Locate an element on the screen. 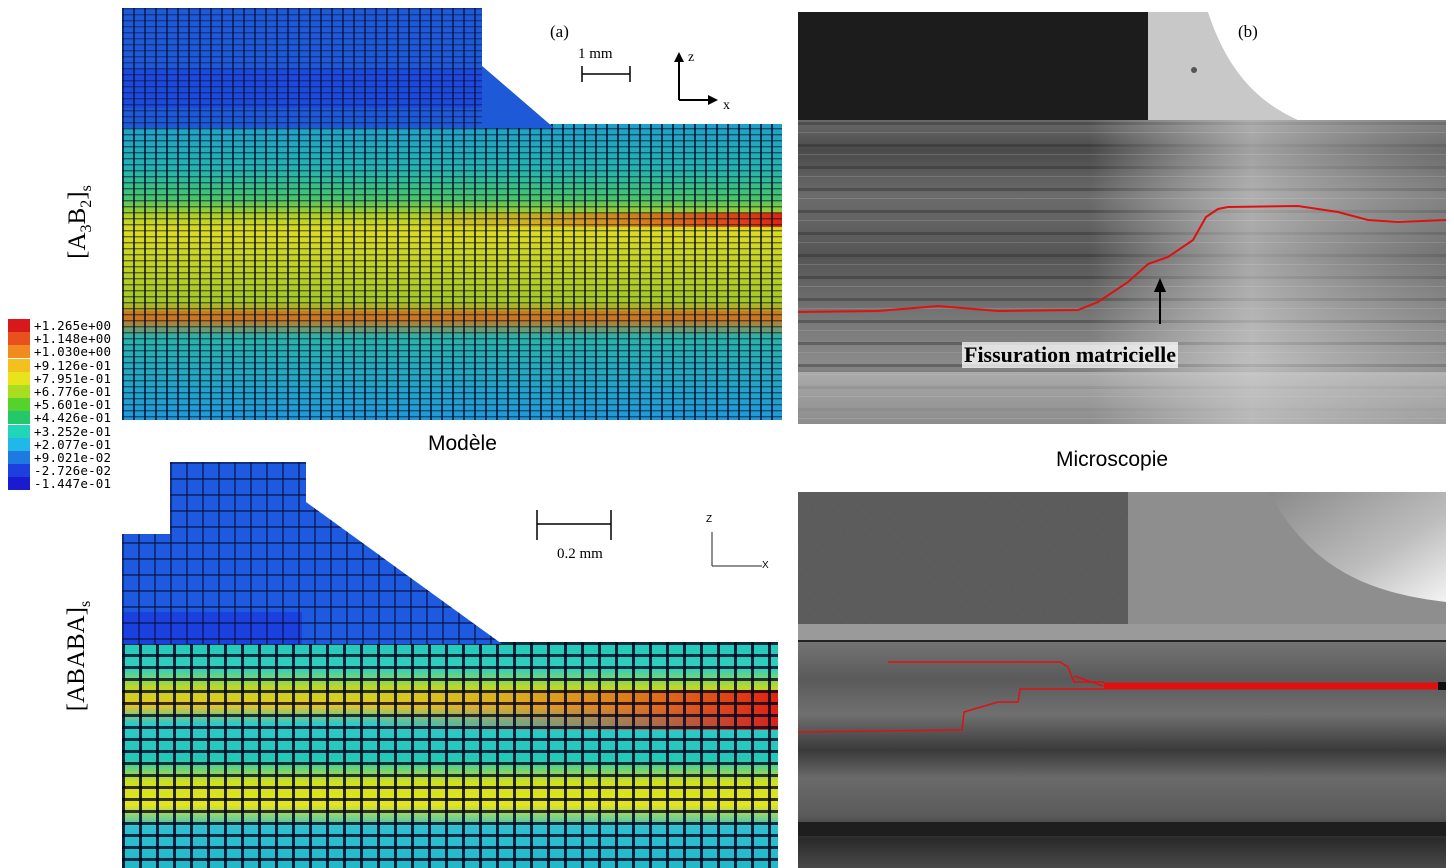  row-label-top-text: [A is located at coordinates (77, 245).